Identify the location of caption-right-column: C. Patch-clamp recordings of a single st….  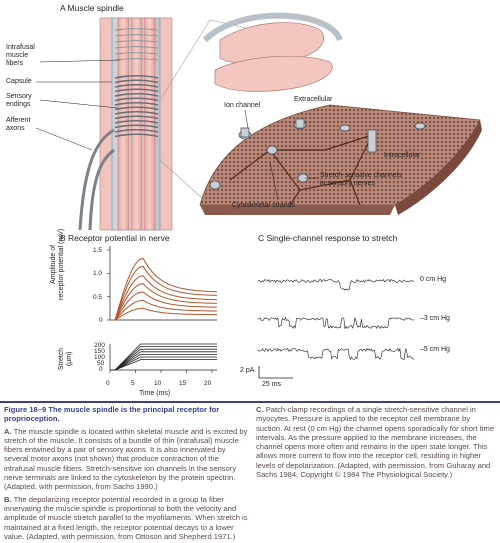
(376, 474).